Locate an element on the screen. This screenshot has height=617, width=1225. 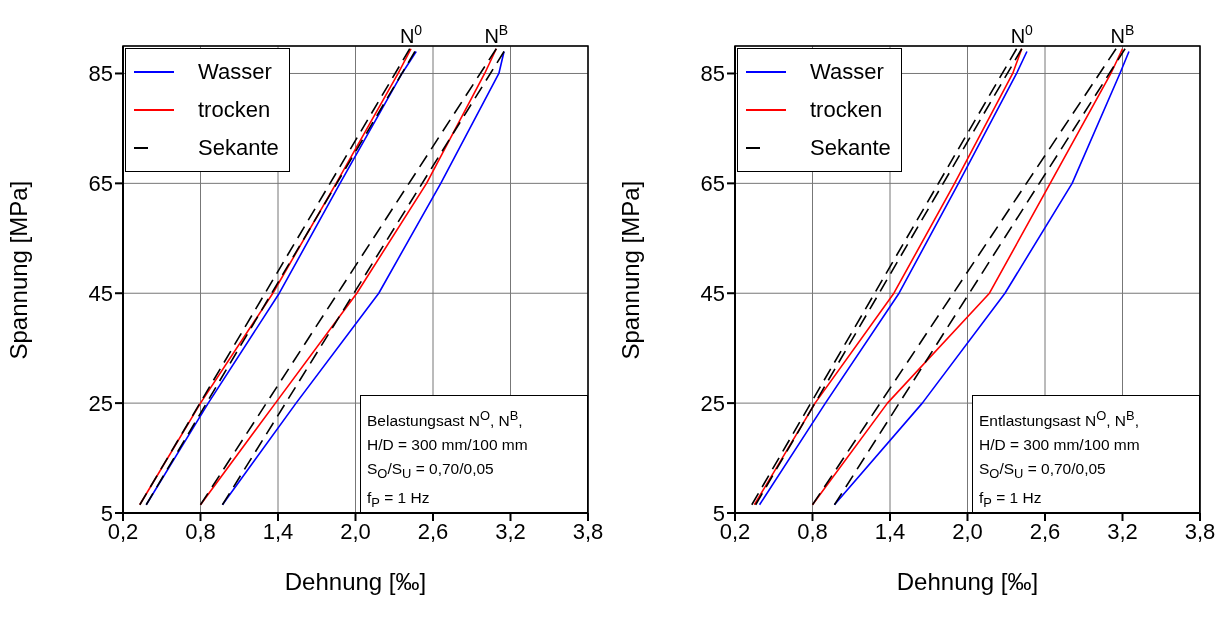
annotation: Belastungsast N$^{O}$, N$^{B}$, is located at coordinates (445, 419).